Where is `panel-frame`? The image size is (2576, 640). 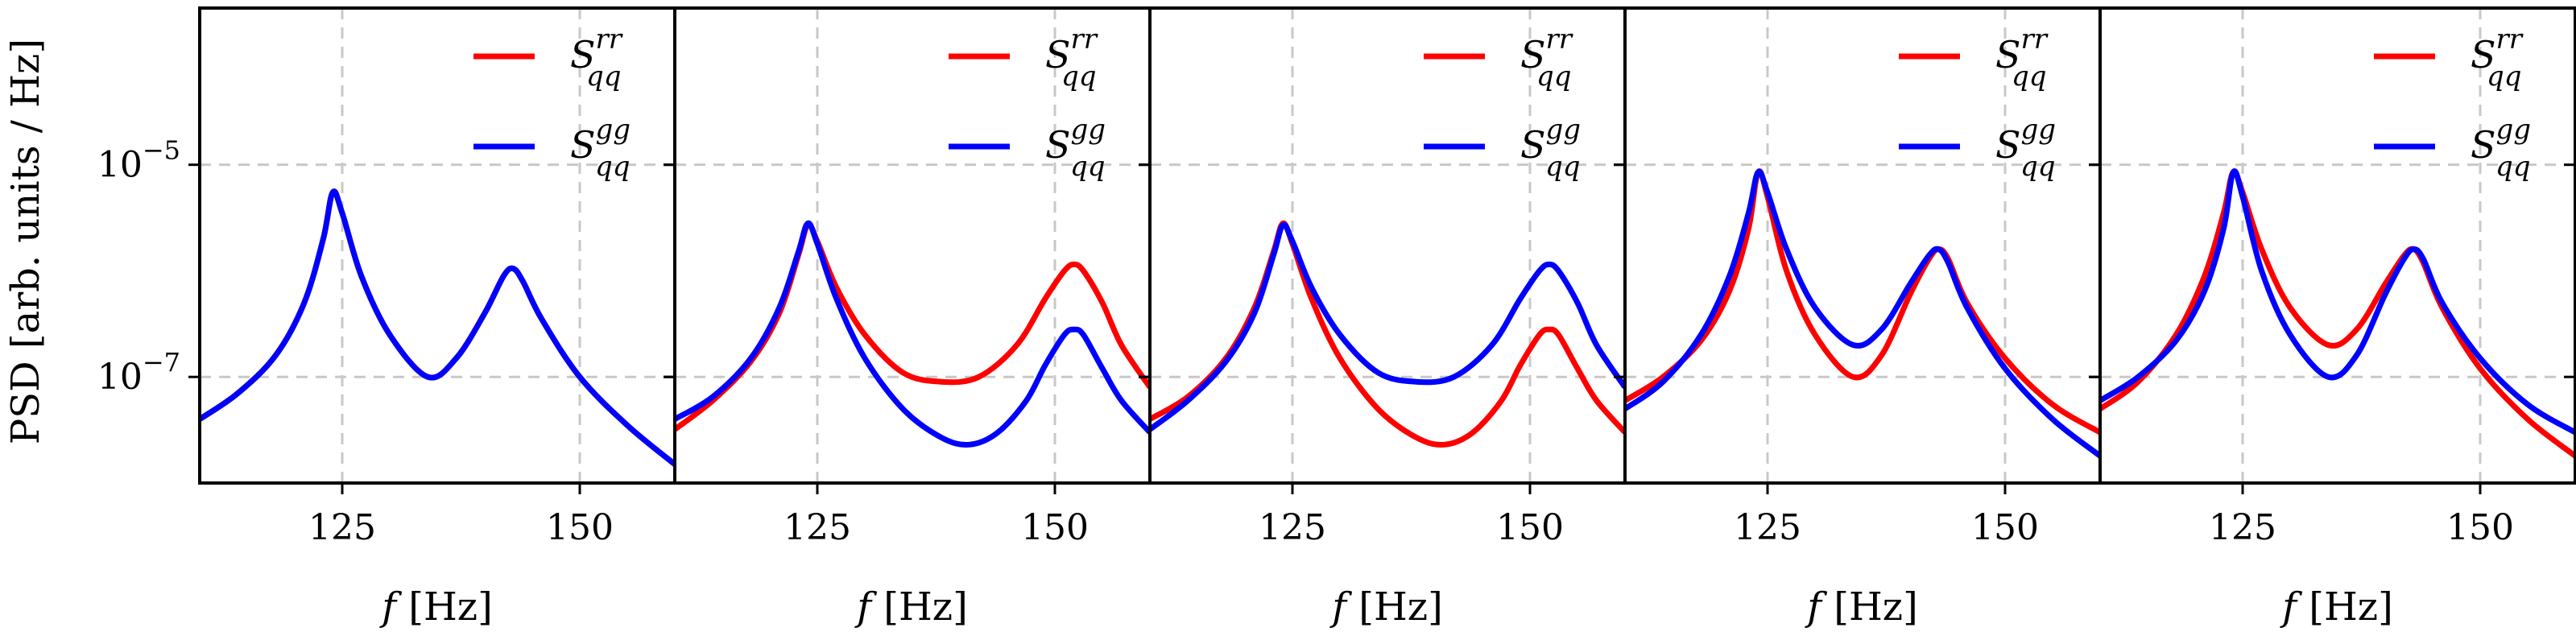 panel-frame is located at coordinates (2337, 245).